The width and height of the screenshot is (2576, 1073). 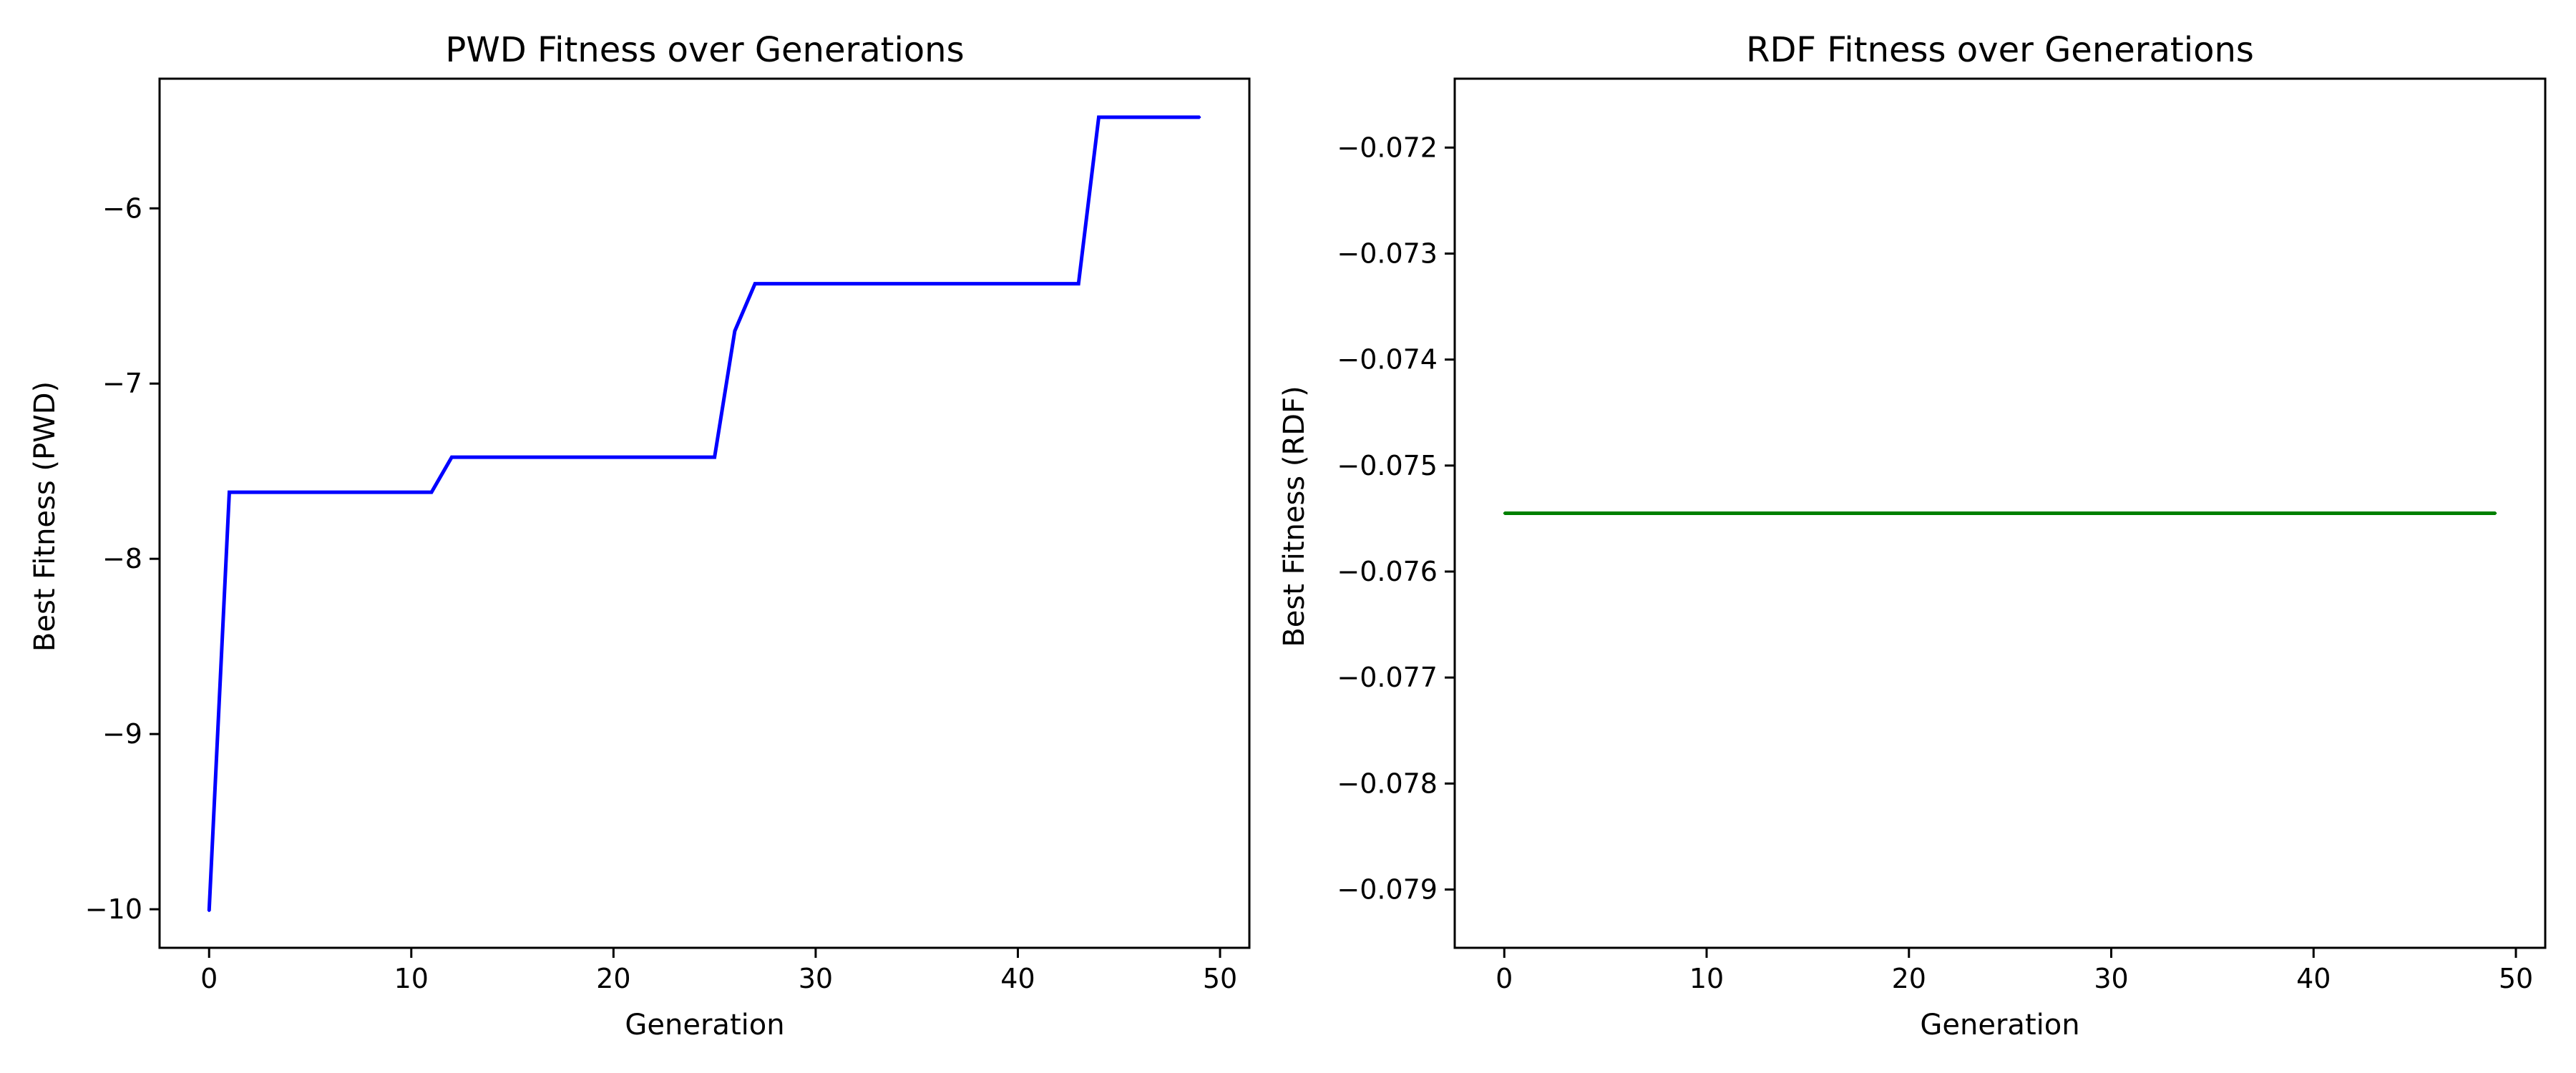 What do you see at coordinates (1387, 465) in the screenshot?
I see `y-tick-label: −0.075` at bounding box center [1387, 465].